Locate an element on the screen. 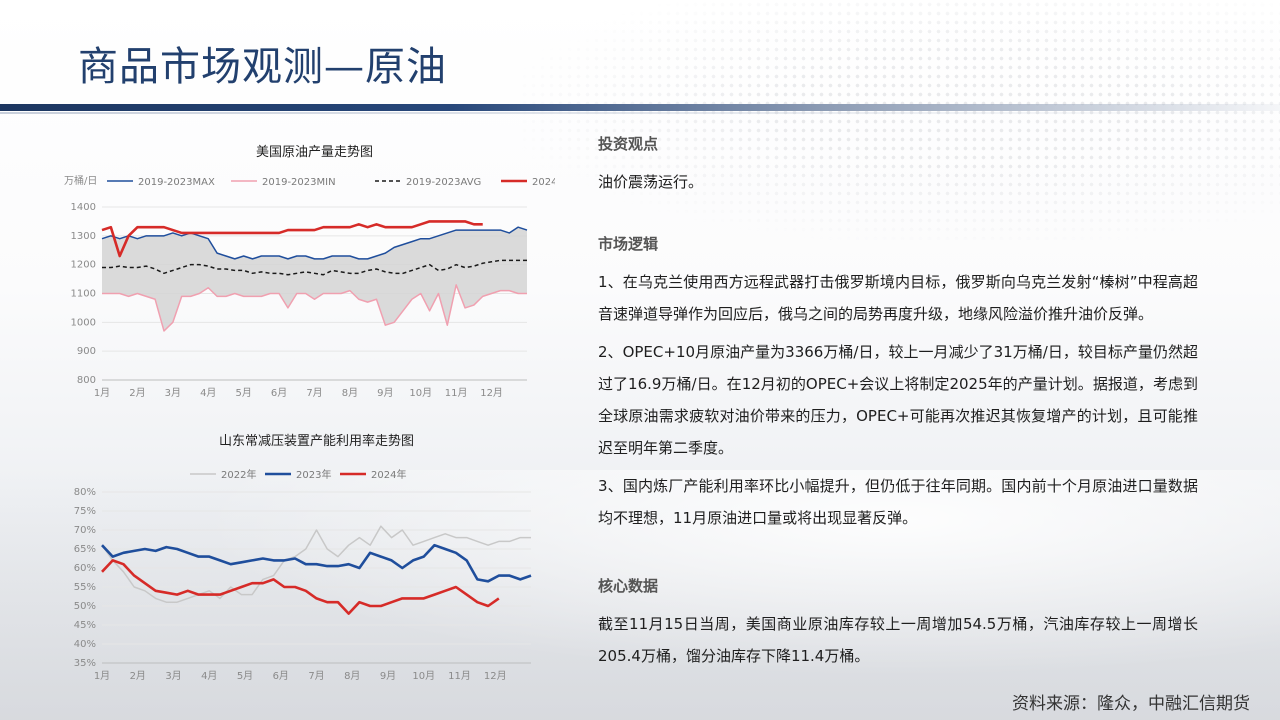  y-tick-label: 50% is located at coordinates (85, 606).